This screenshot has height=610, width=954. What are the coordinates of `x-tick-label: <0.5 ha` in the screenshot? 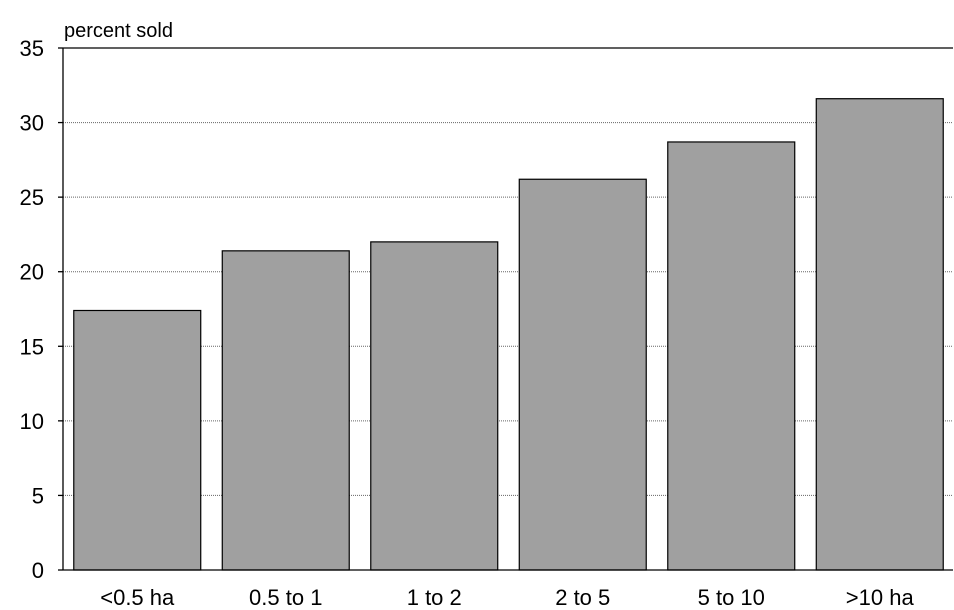 It's located at (137, 597).